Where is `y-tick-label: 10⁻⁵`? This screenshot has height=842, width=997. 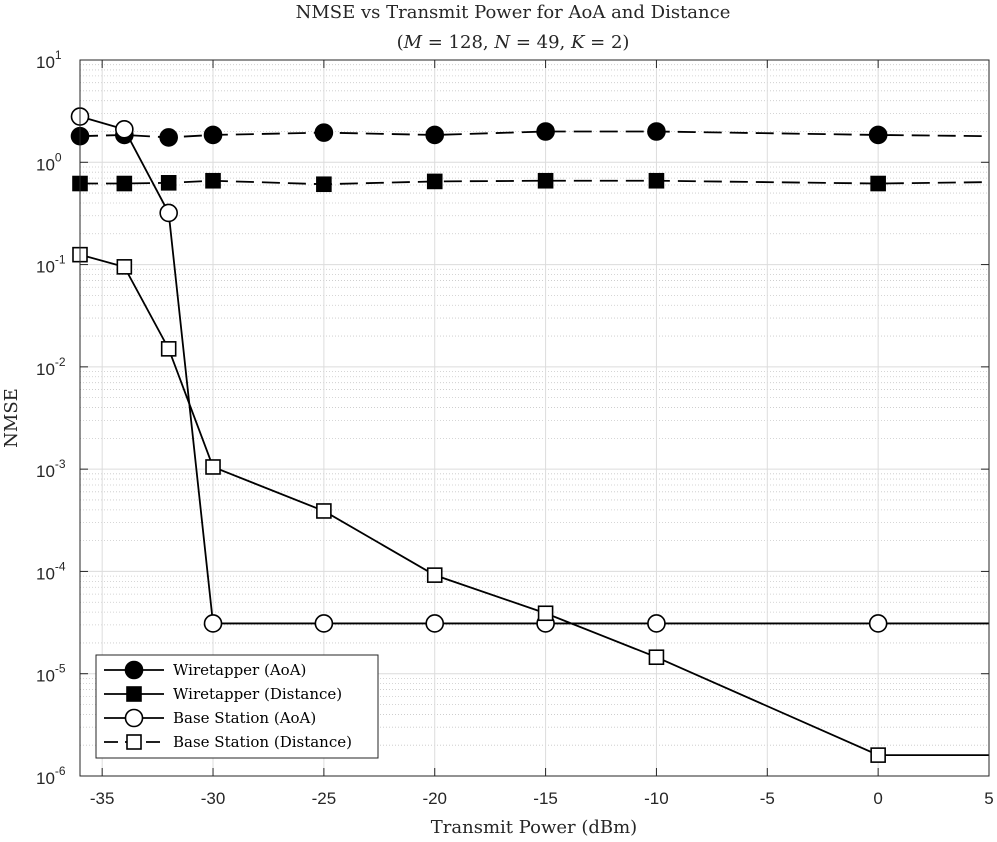 y-tick-label: 10⁻⁵ is located at coordinates (51, 674).